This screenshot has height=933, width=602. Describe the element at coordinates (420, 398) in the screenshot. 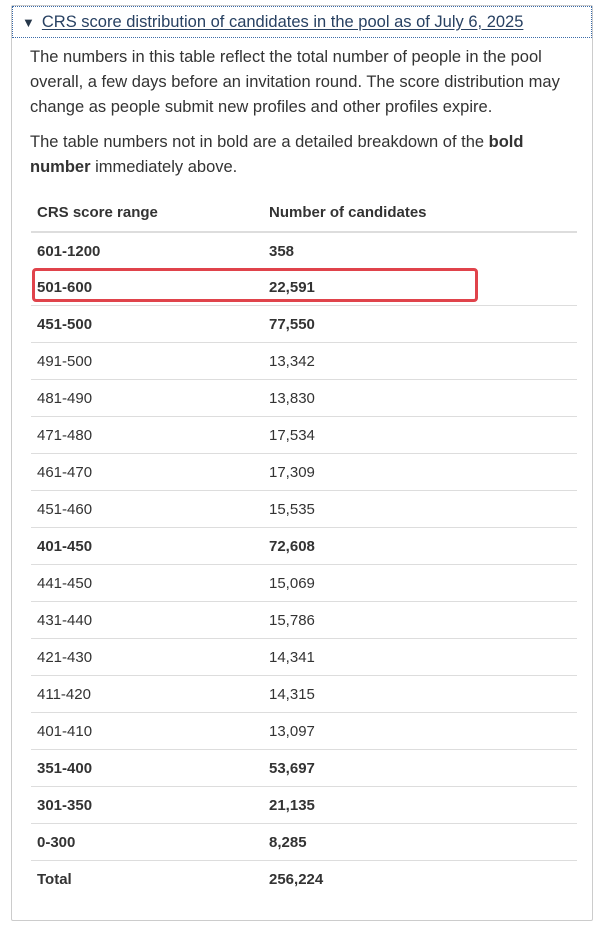

I see `candidate-count-cell: 13,830` at that location.